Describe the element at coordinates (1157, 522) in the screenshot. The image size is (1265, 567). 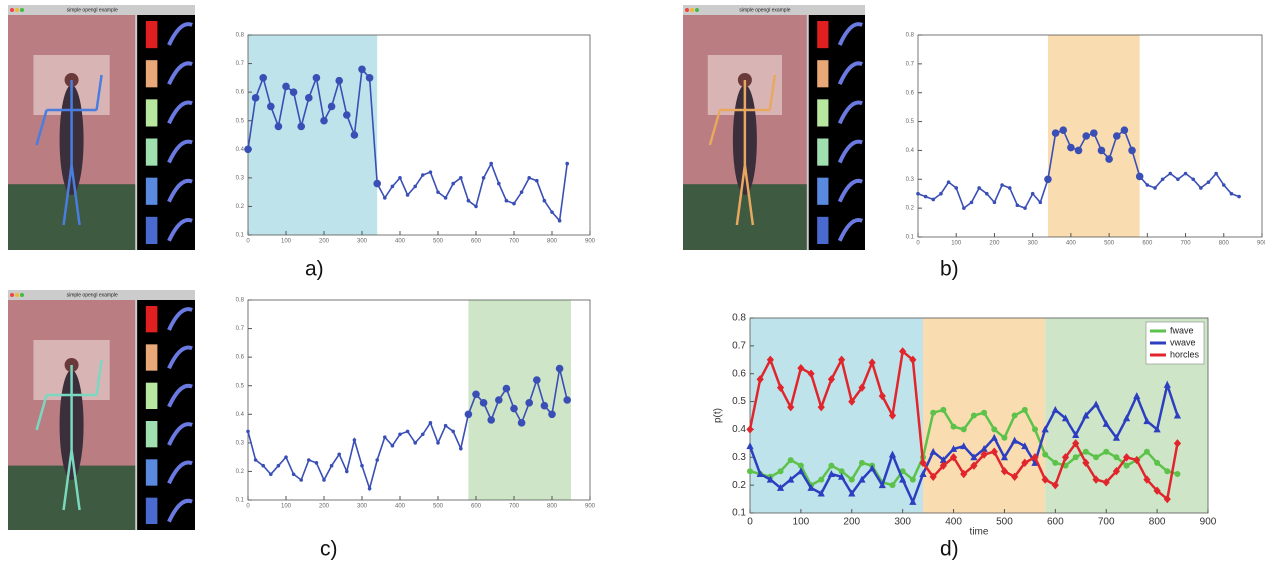
I see `x-tick-label: 800` at that location.